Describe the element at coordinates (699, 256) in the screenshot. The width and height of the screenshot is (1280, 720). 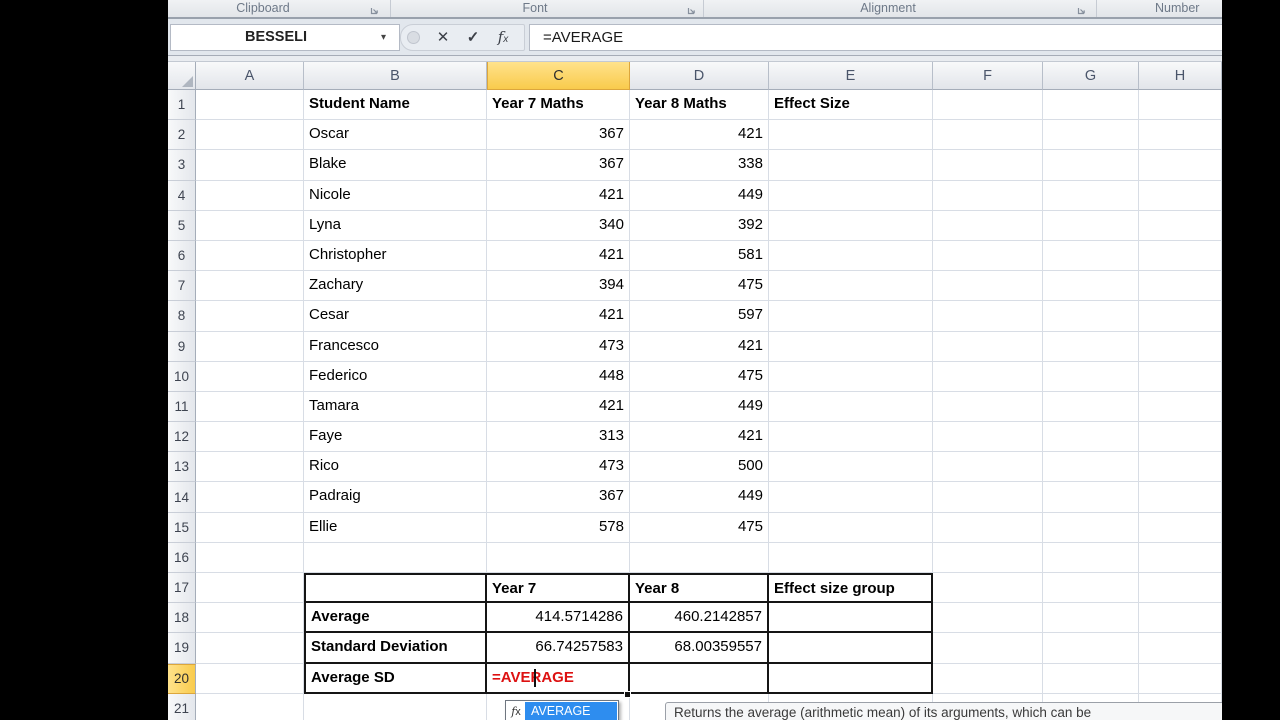
I see `cell-D6: 581` at that location.